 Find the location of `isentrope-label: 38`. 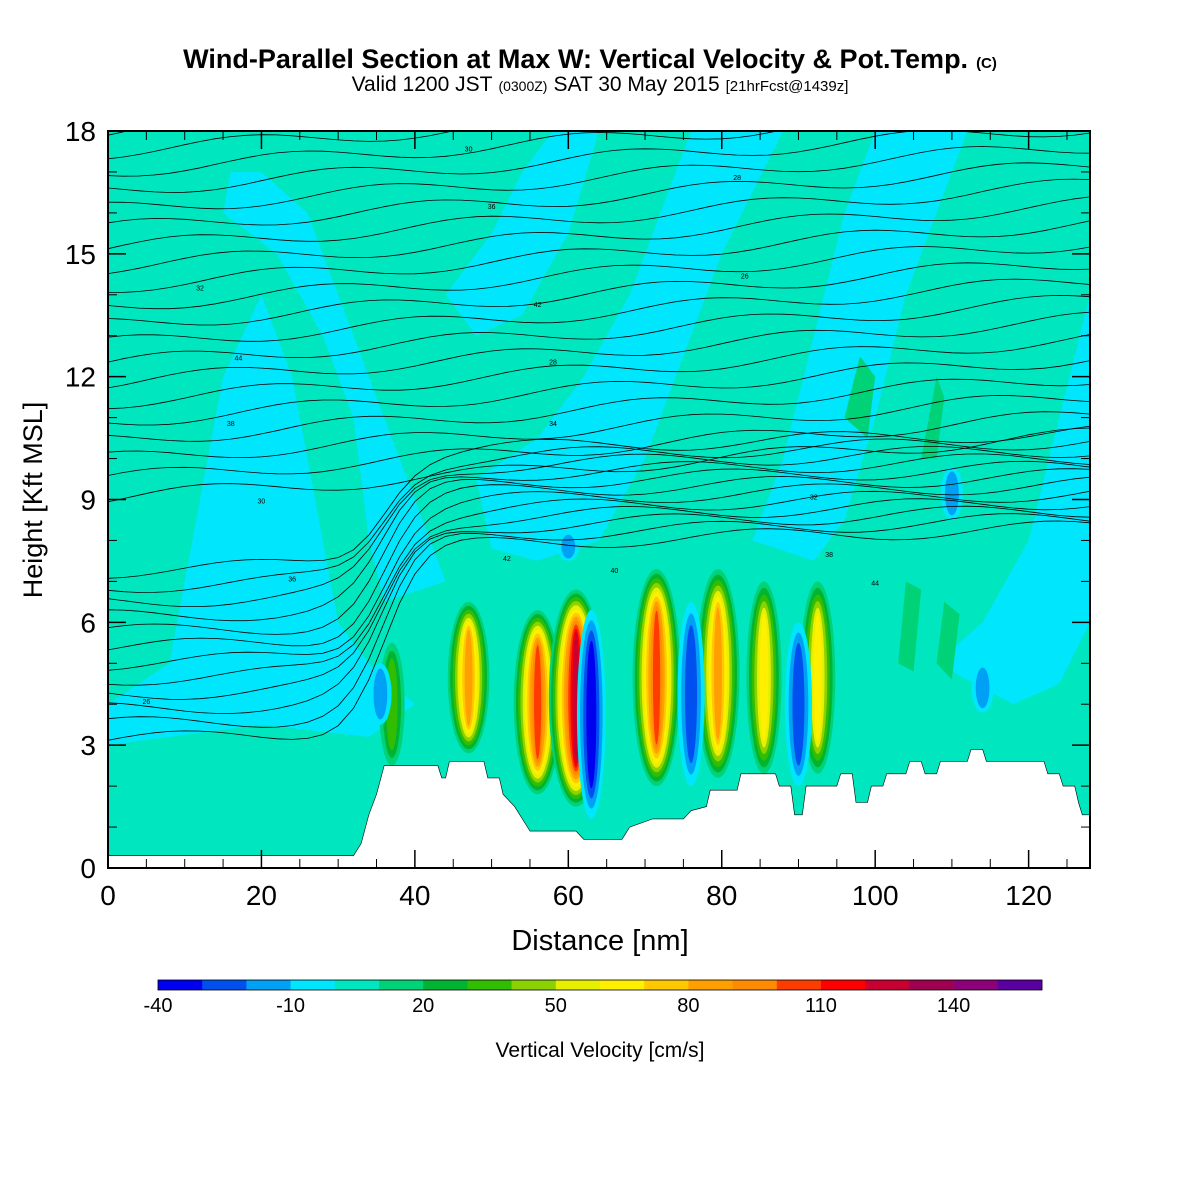

isentrope-label: 38 is located at coordinates (829, 555).